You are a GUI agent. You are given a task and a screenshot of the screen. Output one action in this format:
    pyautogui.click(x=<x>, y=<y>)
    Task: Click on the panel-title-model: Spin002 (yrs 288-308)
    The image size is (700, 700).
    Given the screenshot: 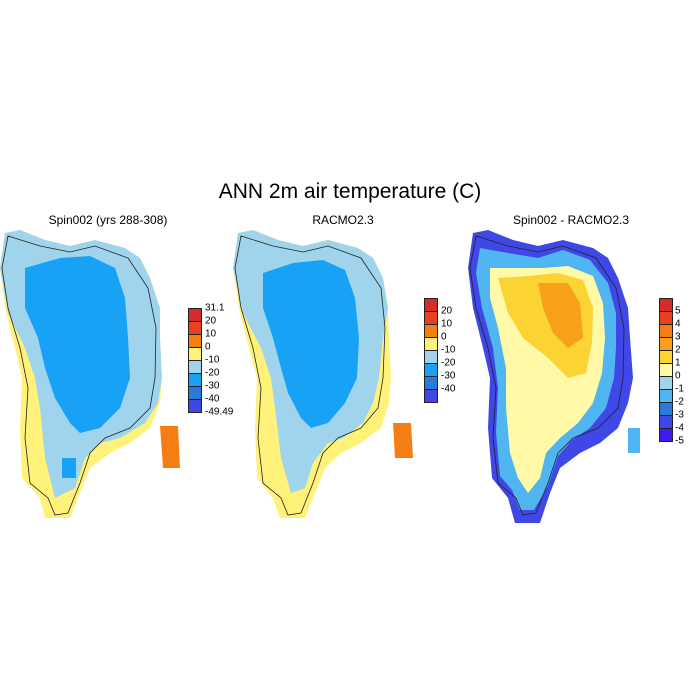 What is the action you would take?
    pyautogui.click(x=108, y=220)
    